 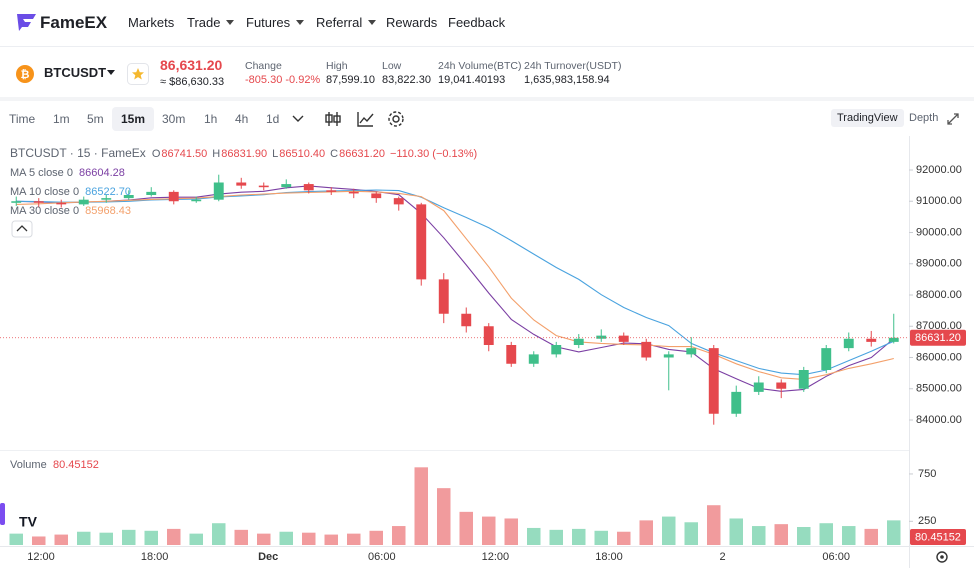 What do you see at coordinates (268, 557) in the screenshot?
I see `x-tick-label: Dec` at bounding box center [268, 557].